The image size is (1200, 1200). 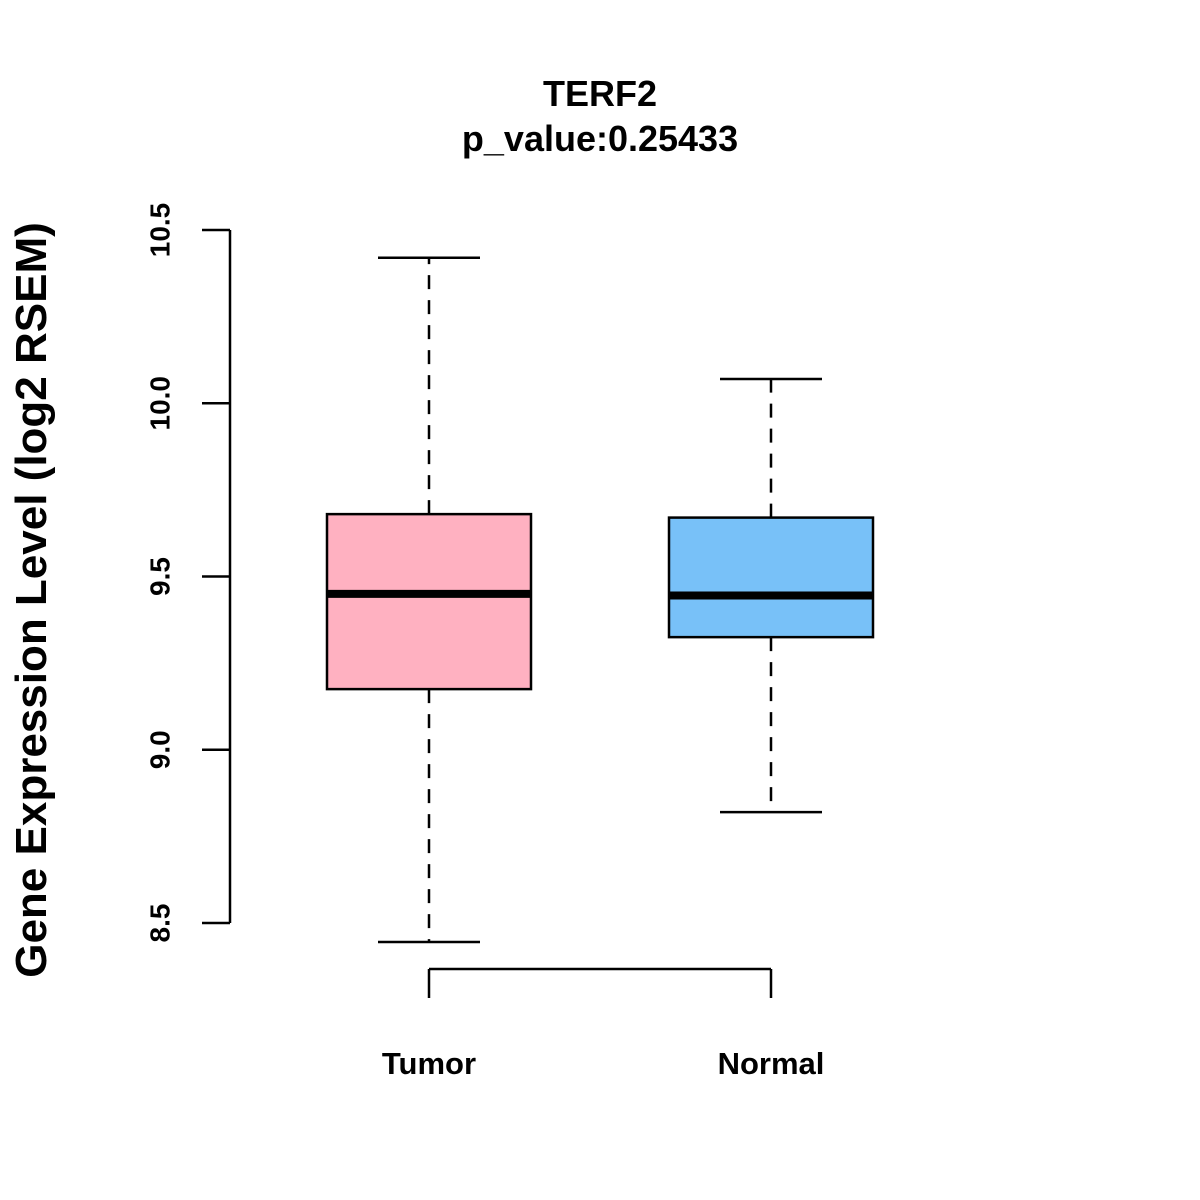 I want to click on y-tick-label: 8.5, so click(x=160, y=923).